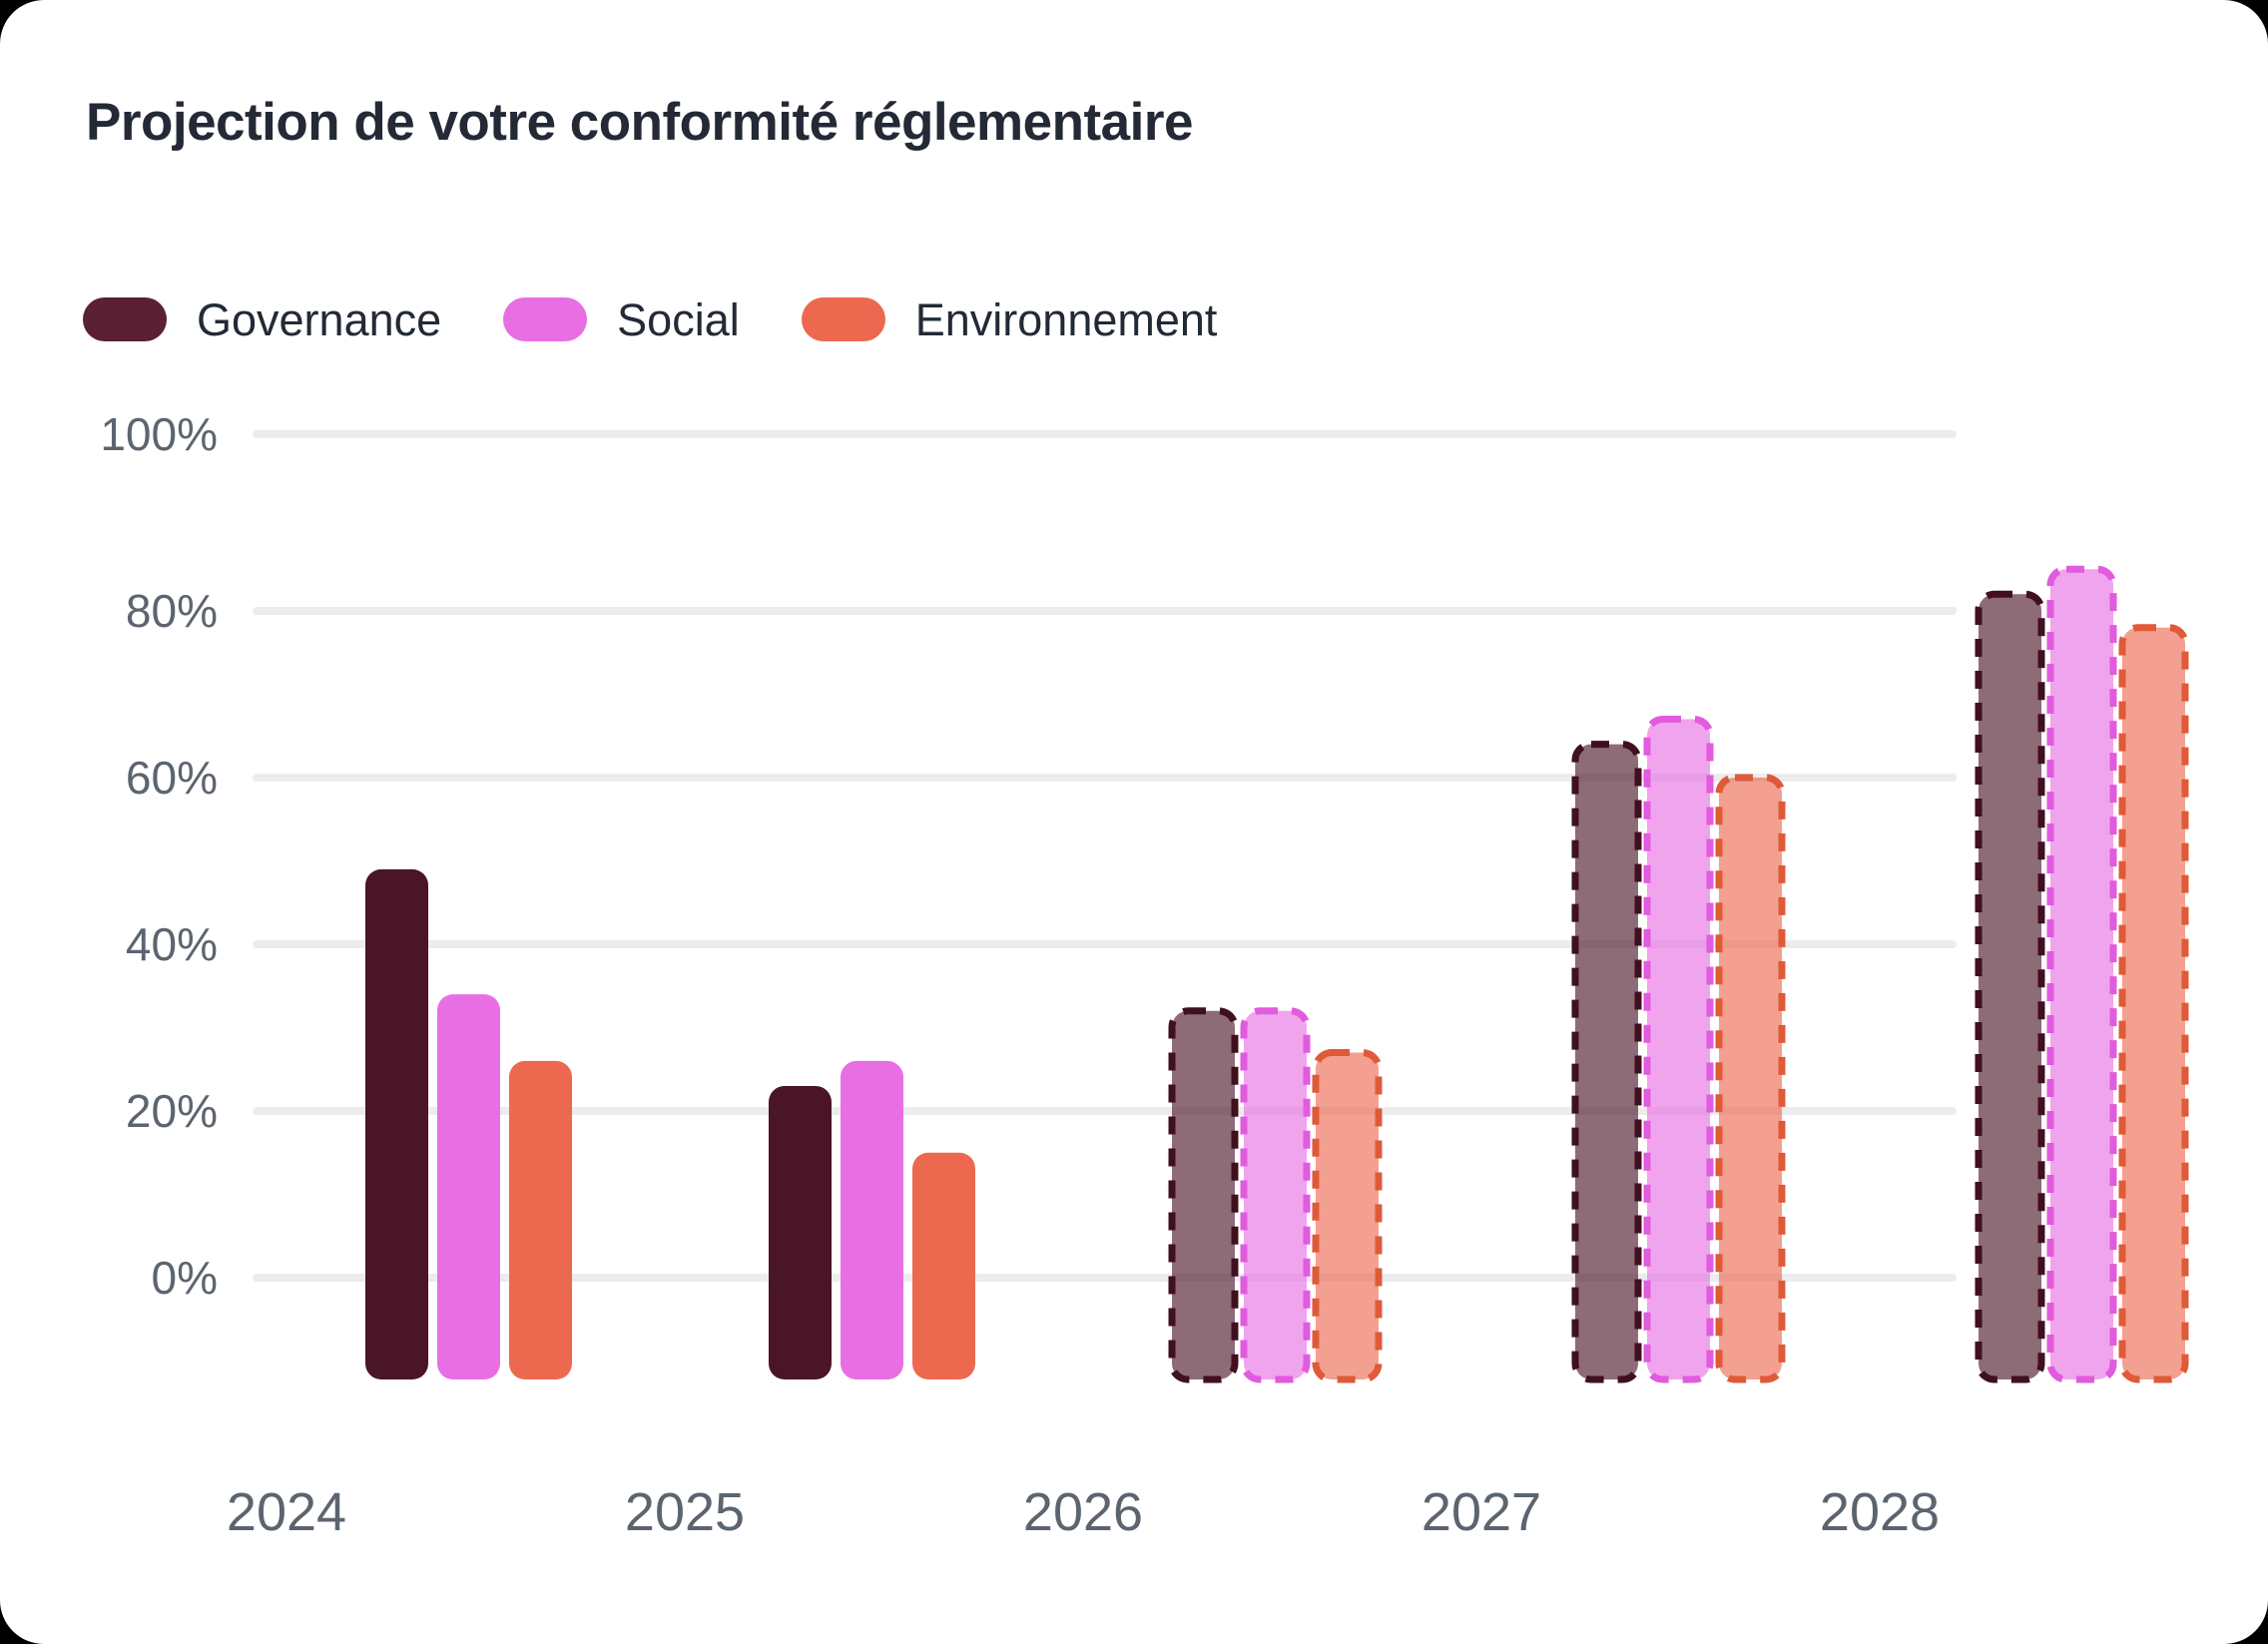 The width and height of the screenshot is (2268, 1644). I want to click on environnement-swatch-icon, so click(843, 319).